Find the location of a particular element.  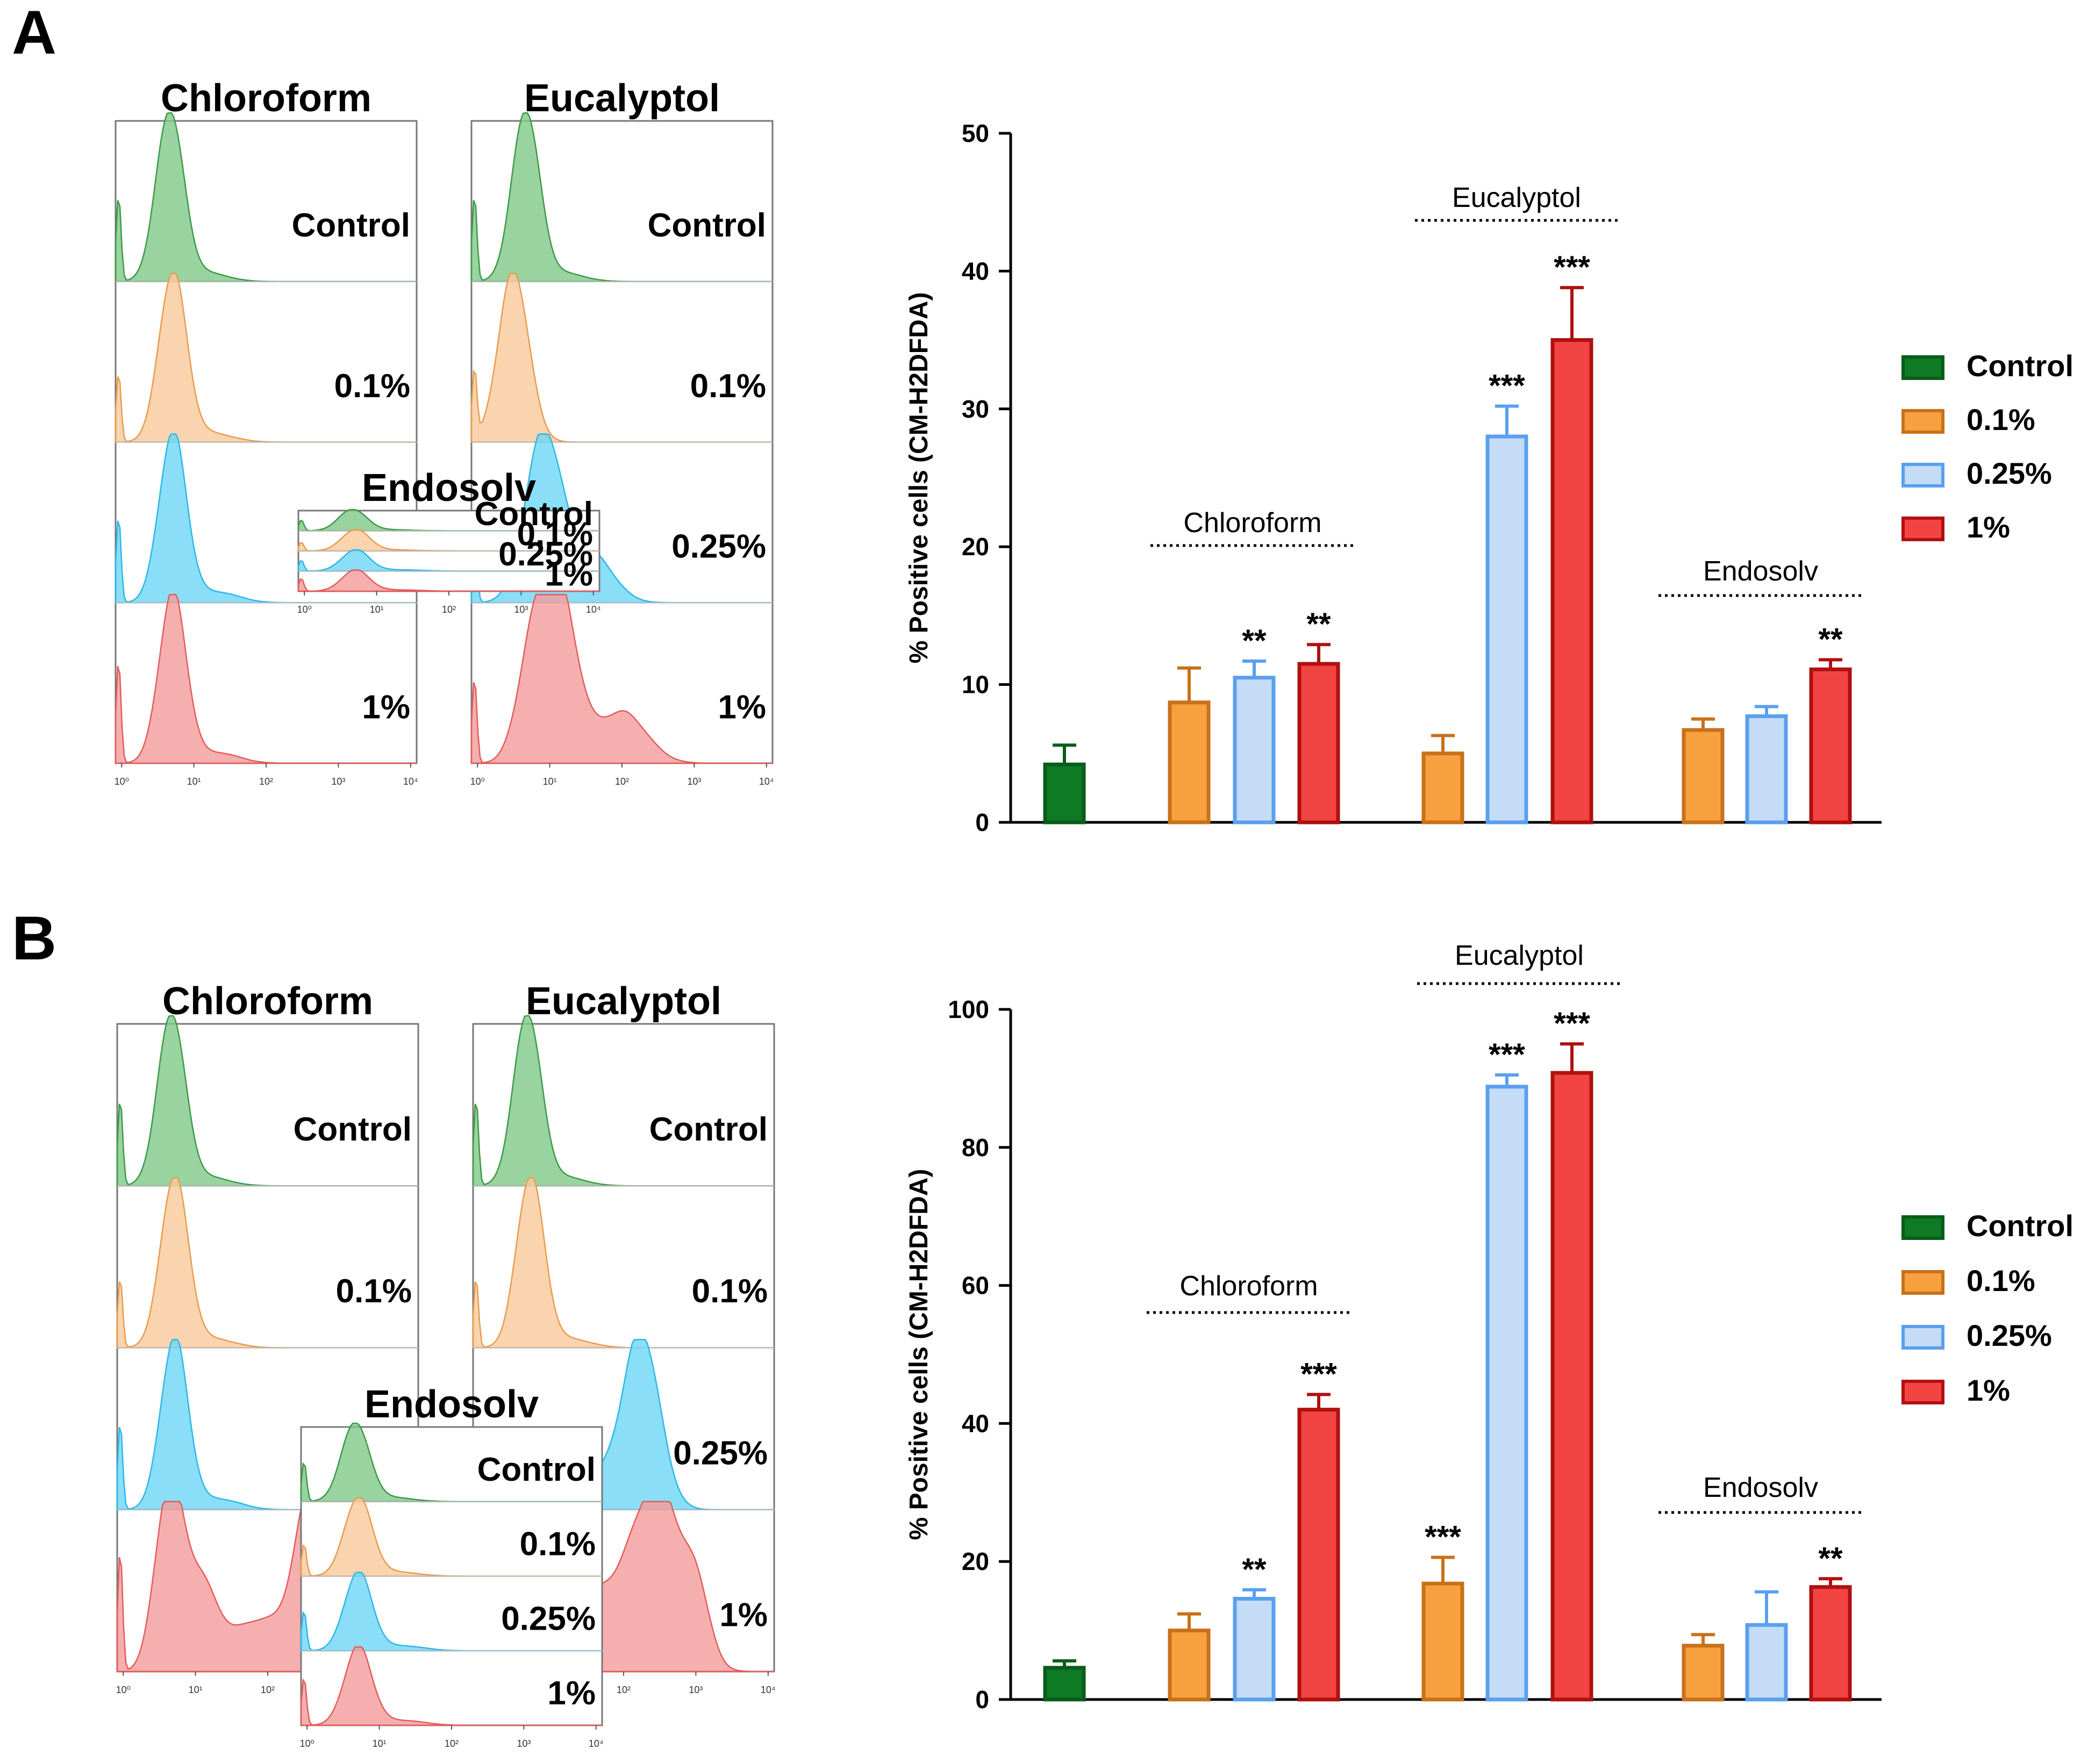

y-tick-label: 40 is located at coordinates (975, 1423).